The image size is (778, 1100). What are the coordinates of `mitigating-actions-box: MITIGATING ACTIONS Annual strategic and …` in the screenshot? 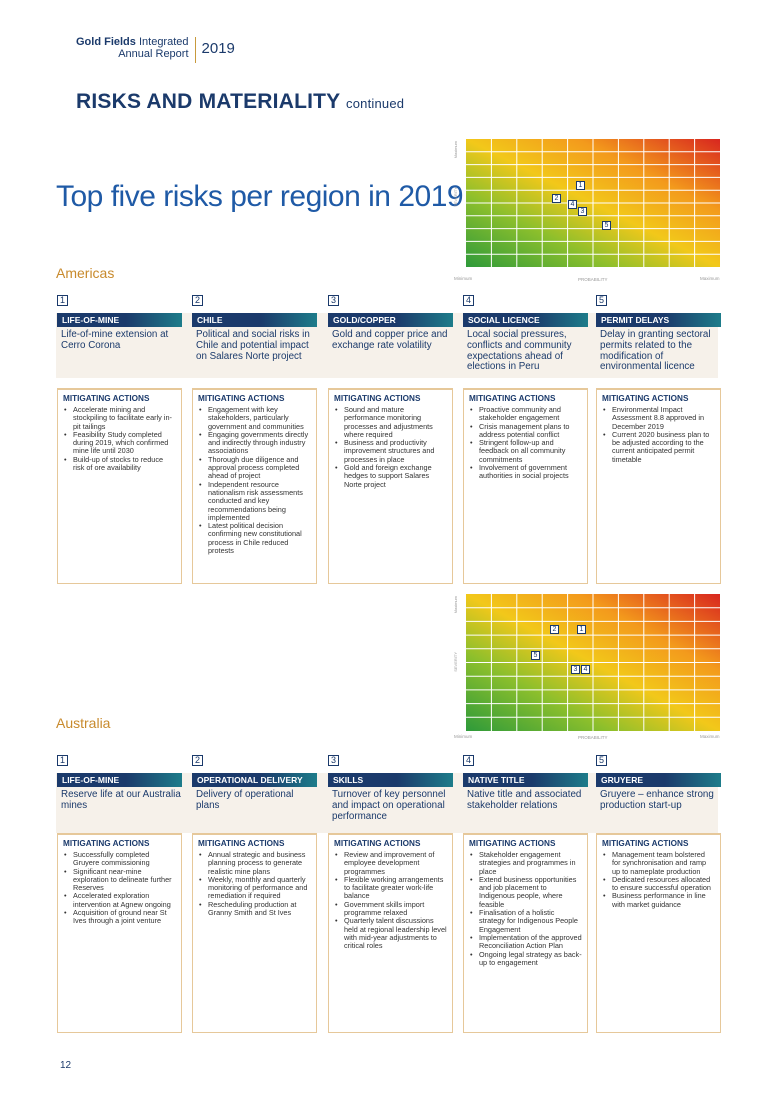 It's located at (254, 933).